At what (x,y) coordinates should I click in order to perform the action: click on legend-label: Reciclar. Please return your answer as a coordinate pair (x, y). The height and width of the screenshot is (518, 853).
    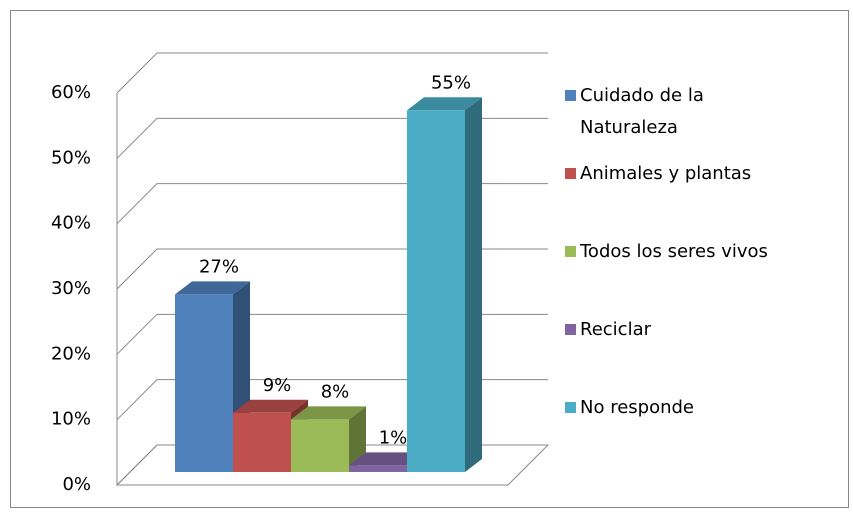
    Looking at the image, I should click on (615, 329).